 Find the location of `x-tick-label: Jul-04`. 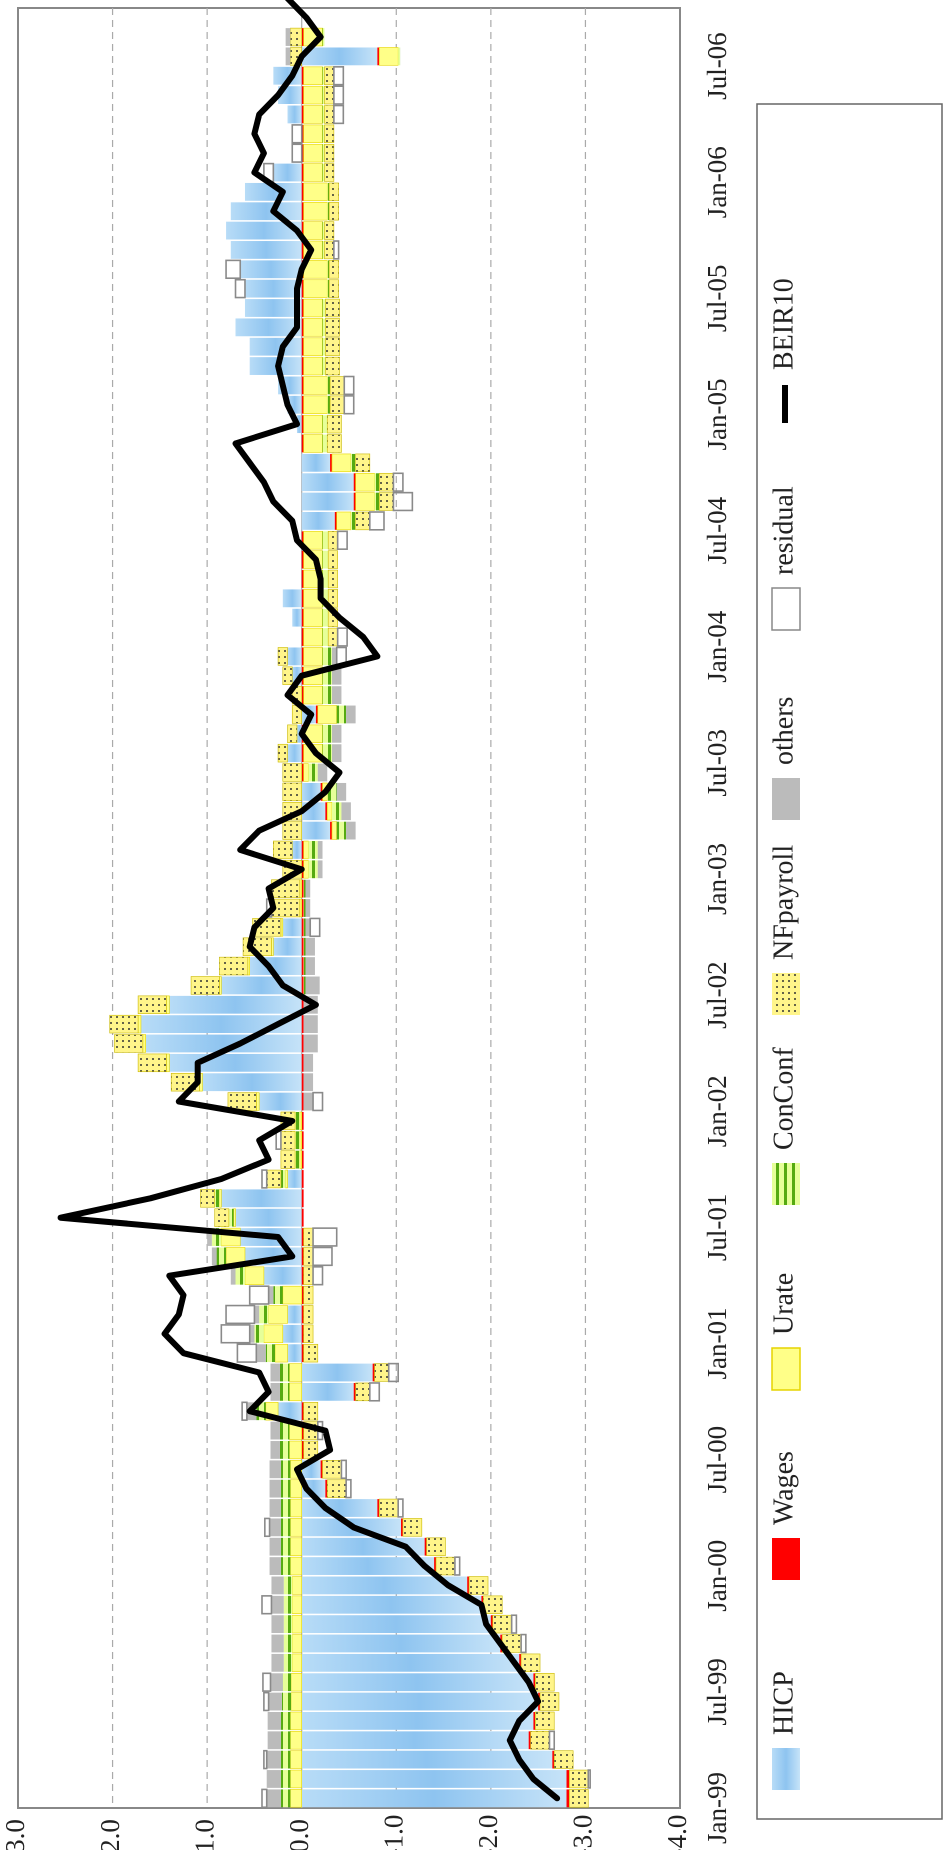

x-tick-label: Jul-04 is located at coordinates (717, 530).